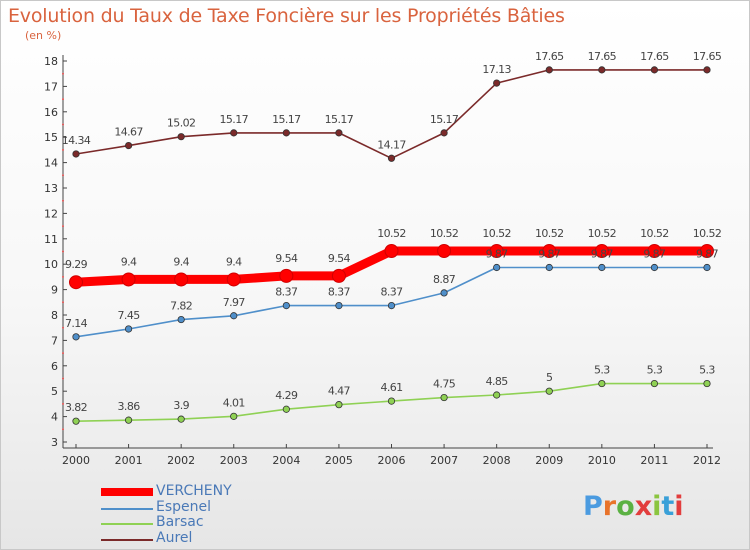 The height and width of the screenshot is (550, 750). I want to click on data-label-barsac: 3.9, so click(181, 405).